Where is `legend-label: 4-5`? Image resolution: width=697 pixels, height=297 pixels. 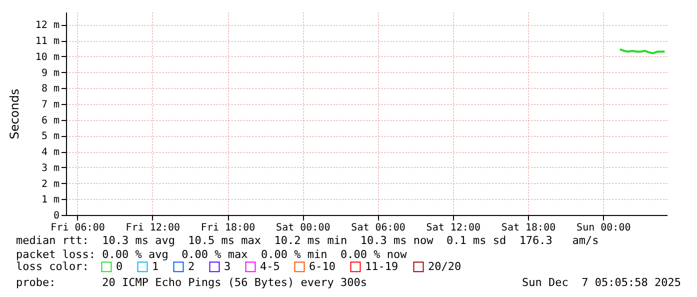 legend-label: 4-5 is located at coordinates (270, 266).